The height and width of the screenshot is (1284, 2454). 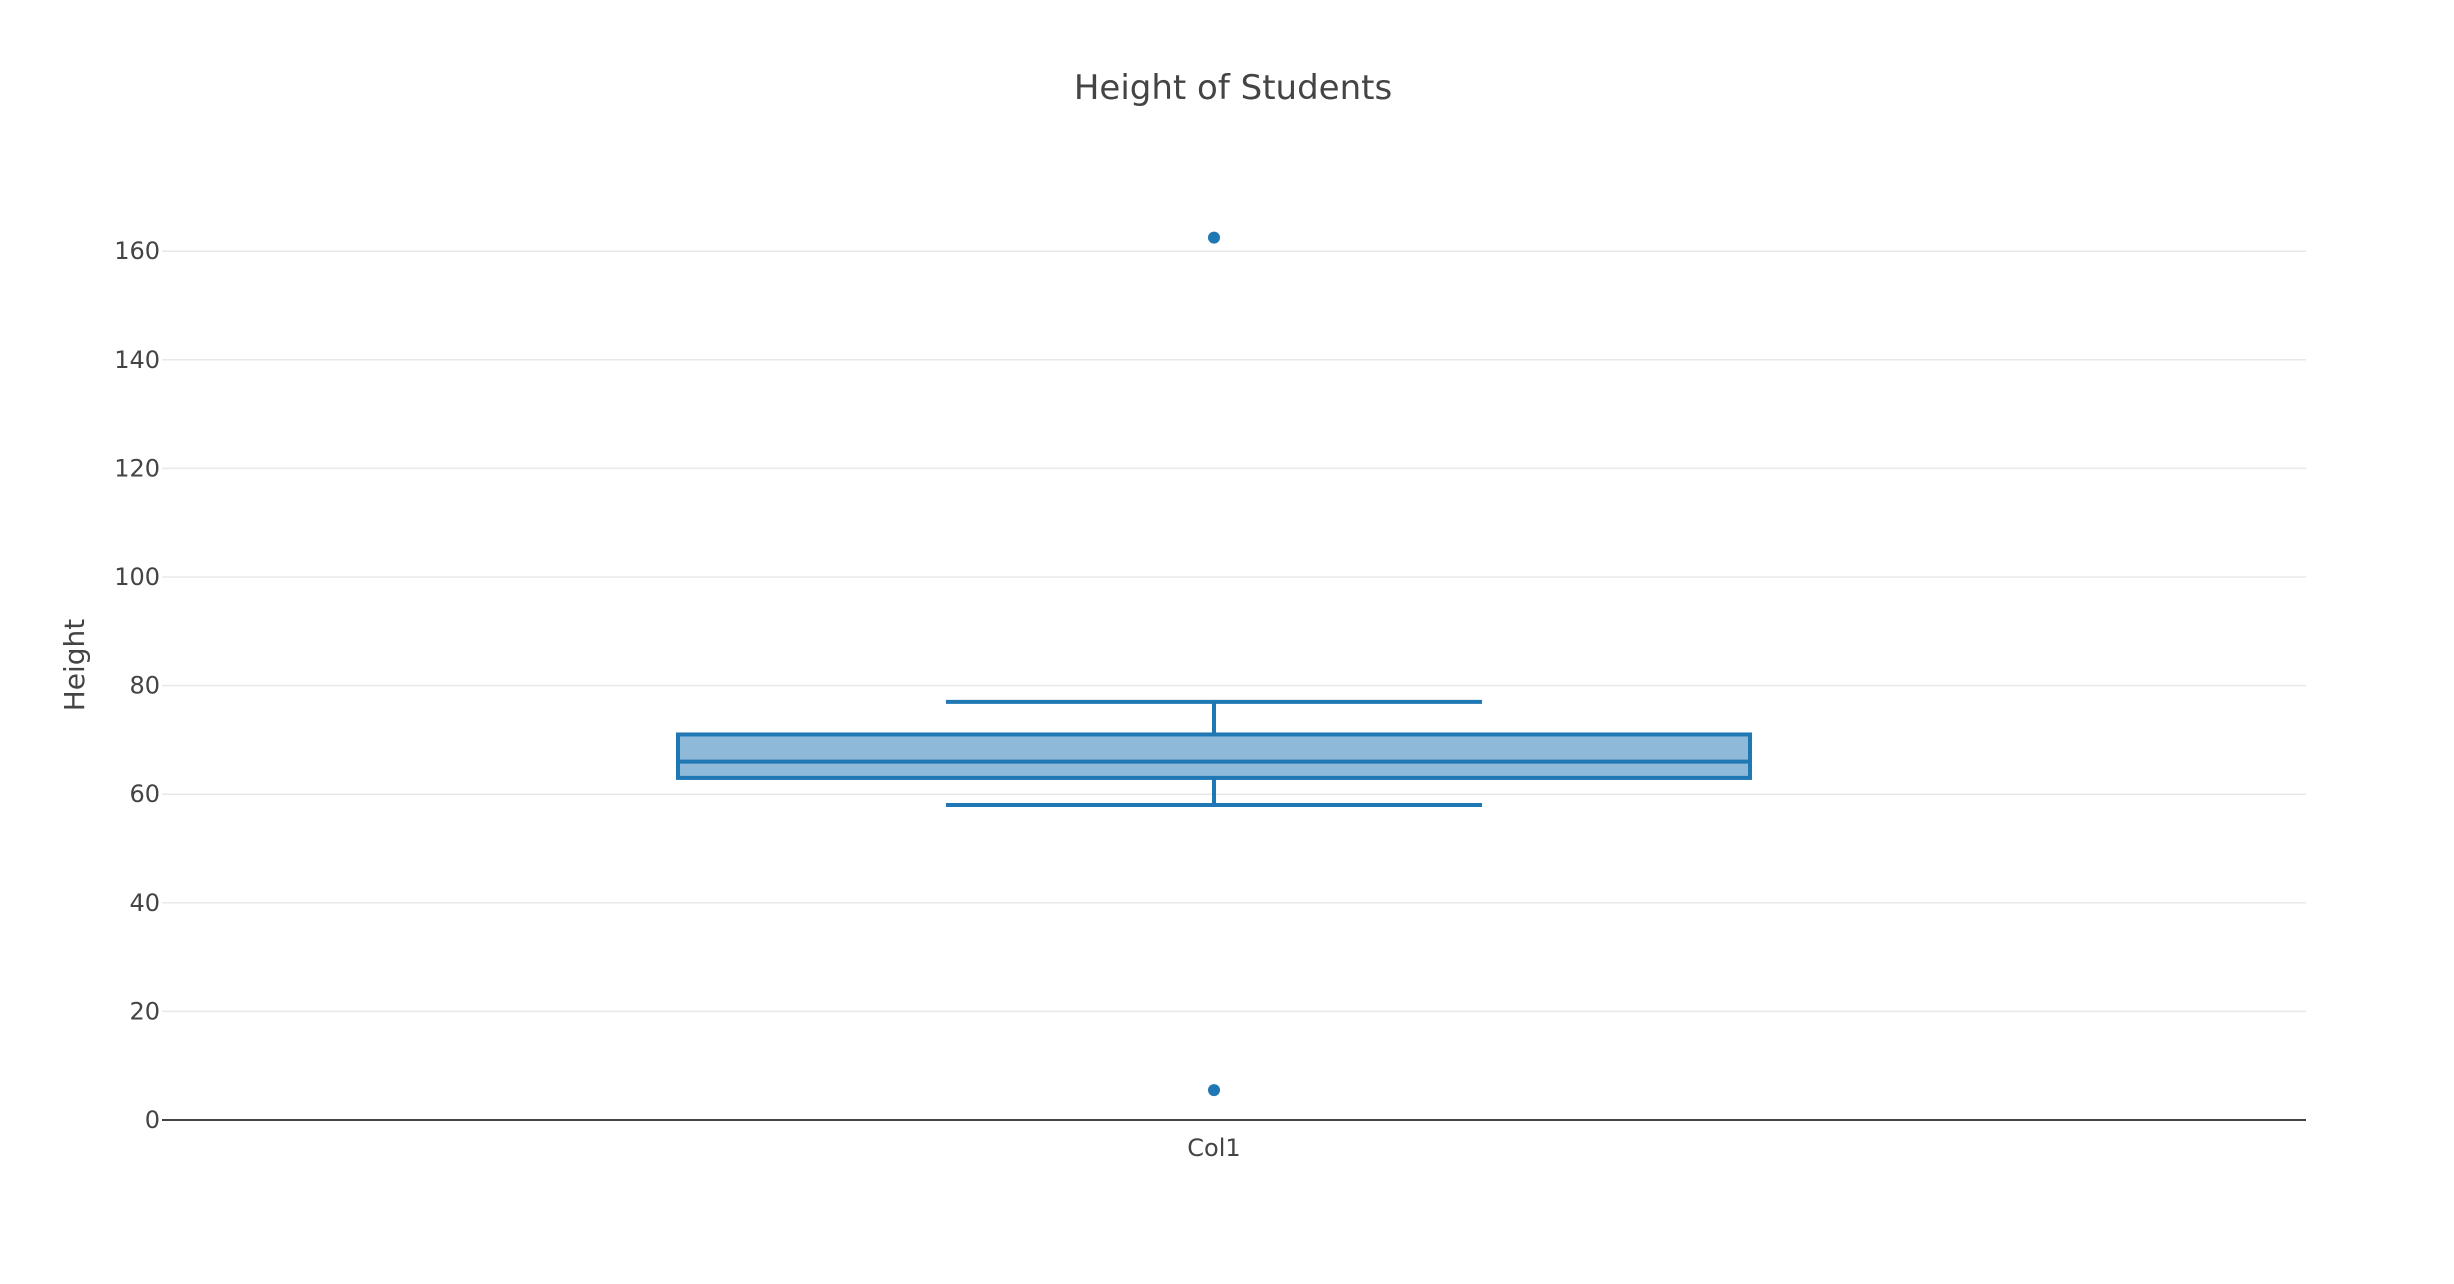 What do you see at coordinates (144, 1011) in the screenshot?
I see `y-tick-label: 20` at bounding box center [144, 1011].